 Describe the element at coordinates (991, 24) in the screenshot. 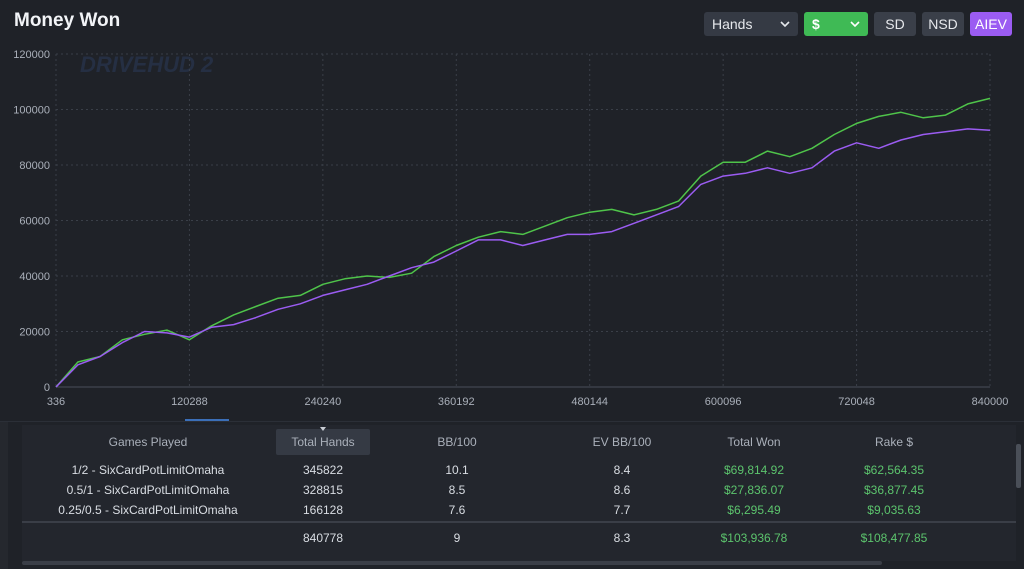

I see `aiev-button: AIEV` at that location.